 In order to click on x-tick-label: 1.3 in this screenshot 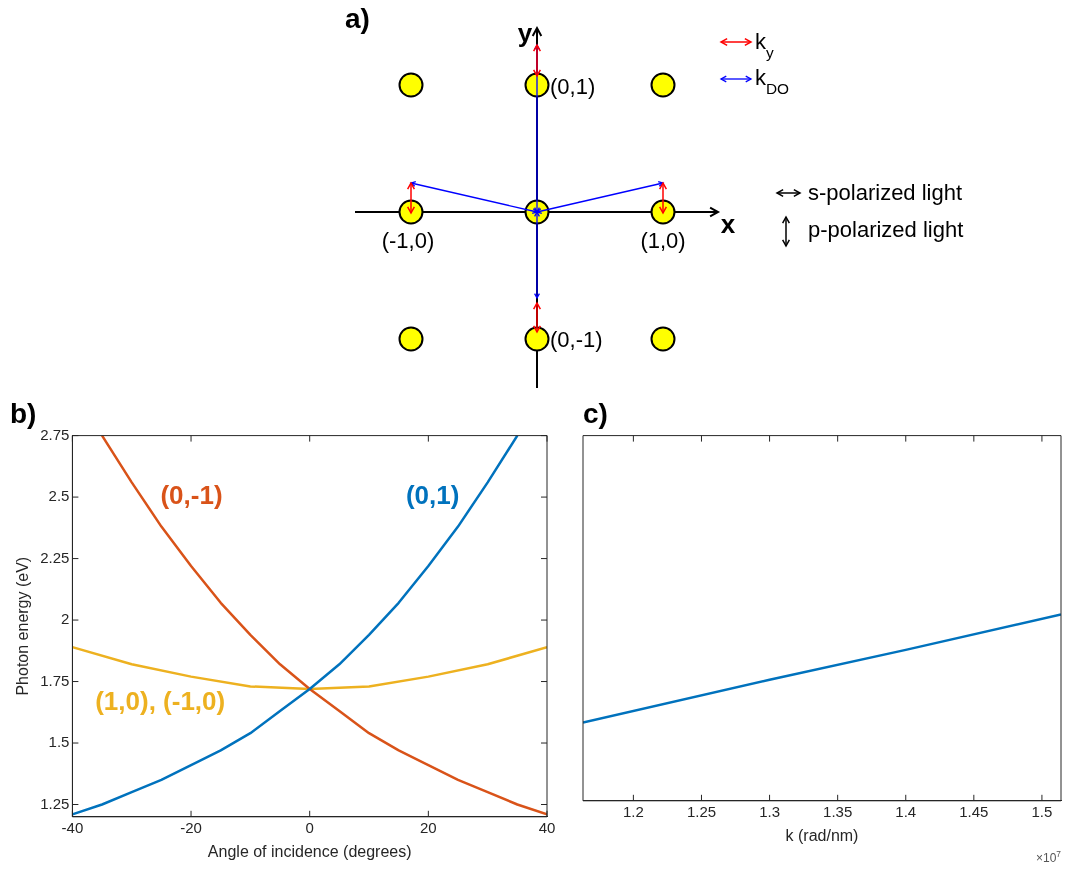, I will do `click(769, 811)`.